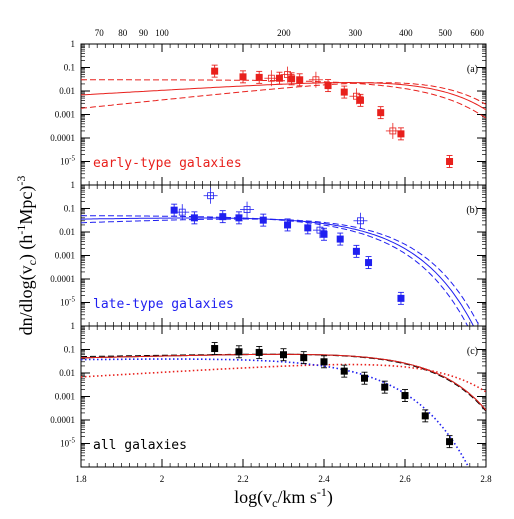 Image resolution: width=514 pixels, height=519 pixels. I want to click on model-curve-solid, so click(283, 382).